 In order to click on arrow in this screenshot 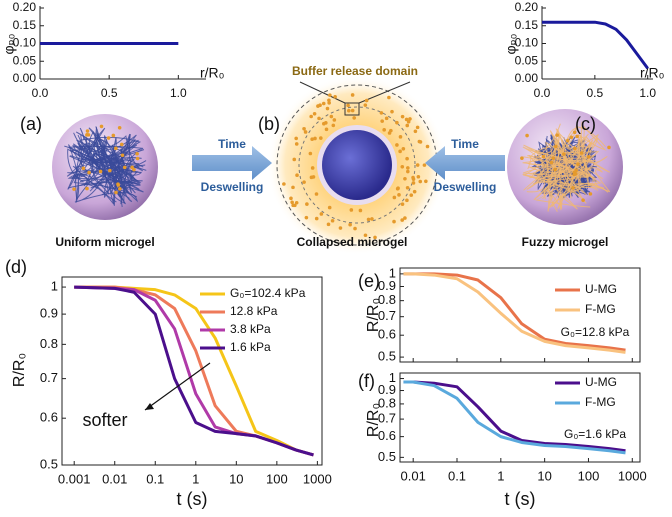, I will do `click(465, 163)`.